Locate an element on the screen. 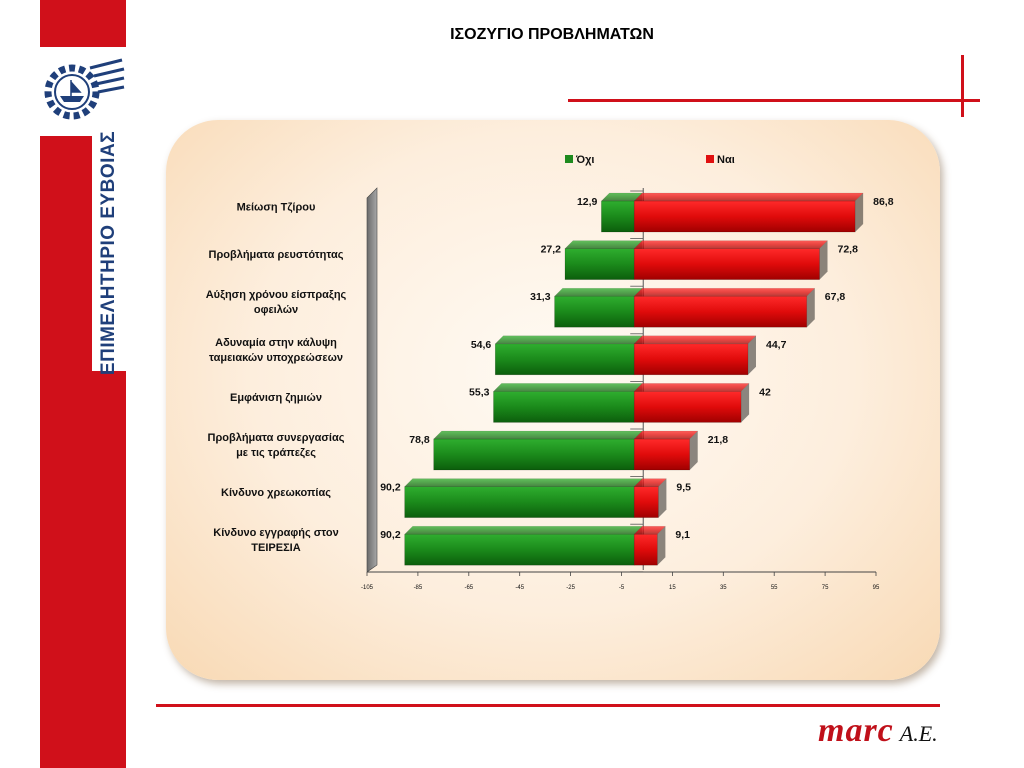 Image resolution: width=1024 pixels, height=768 pixels. bar-yes-3-front is located at coordinates (720, 311).